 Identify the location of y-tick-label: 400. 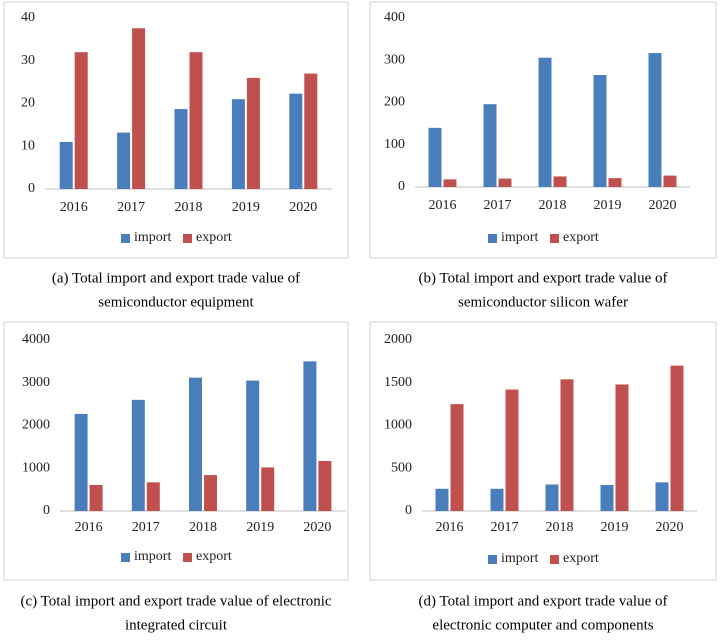
(394, 17).